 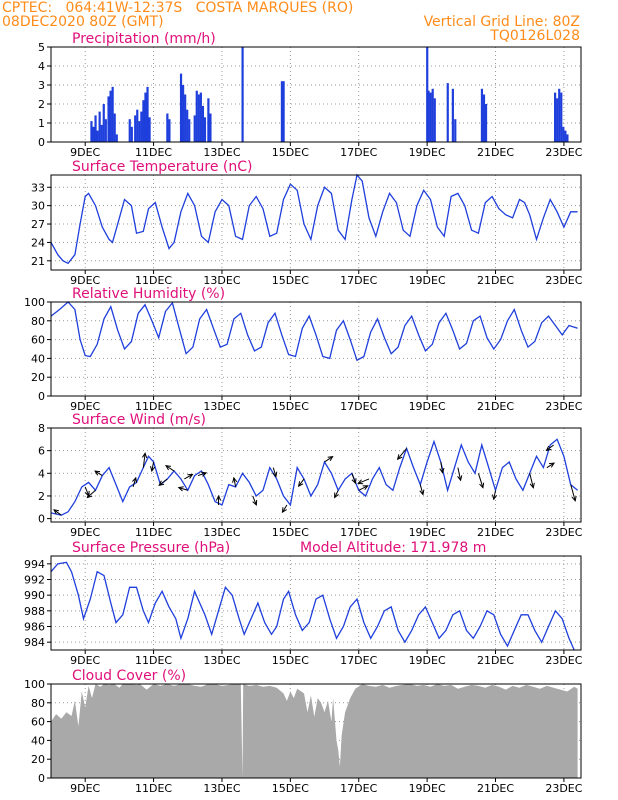 What do you see at coordinates (358, 532) in the screenshot?
I see `wind-xtick-label: 17DEC` at bounding box center [358, 532].